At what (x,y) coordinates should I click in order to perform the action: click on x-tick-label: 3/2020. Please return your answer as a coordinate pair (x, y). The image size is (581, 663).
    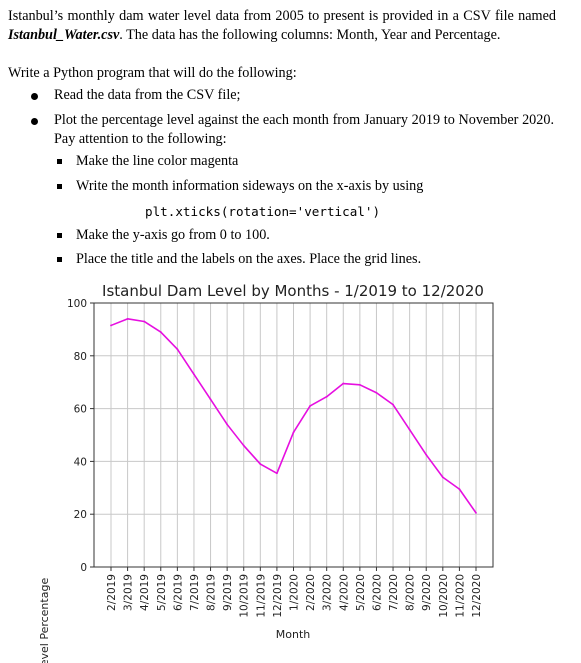
    Looking at the image, I should click on (328, 592).